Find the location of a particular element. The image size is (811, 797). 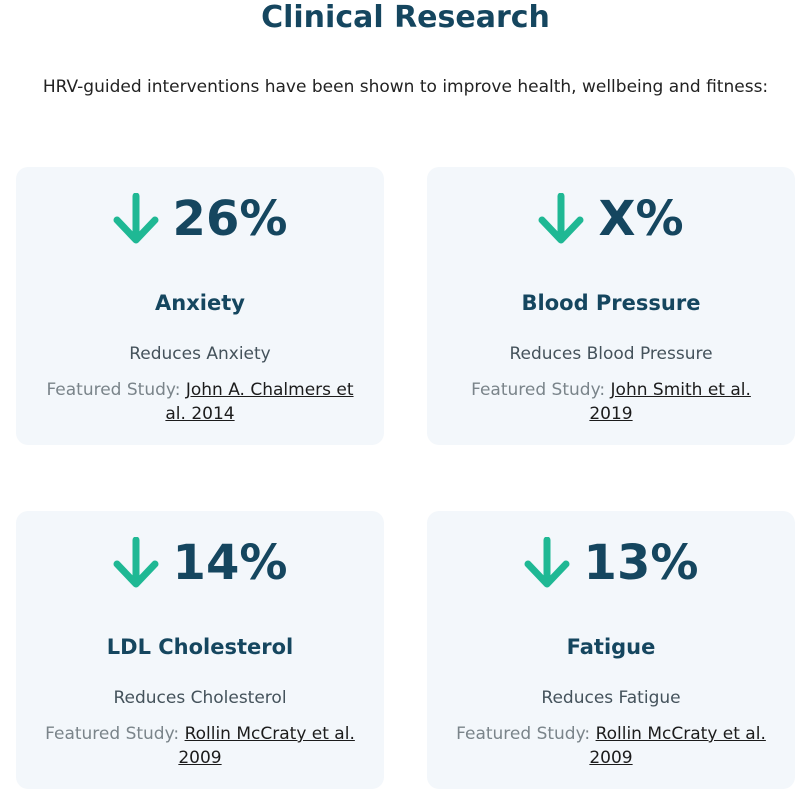

stat-row: 14% is located at coordinates (200, 563).